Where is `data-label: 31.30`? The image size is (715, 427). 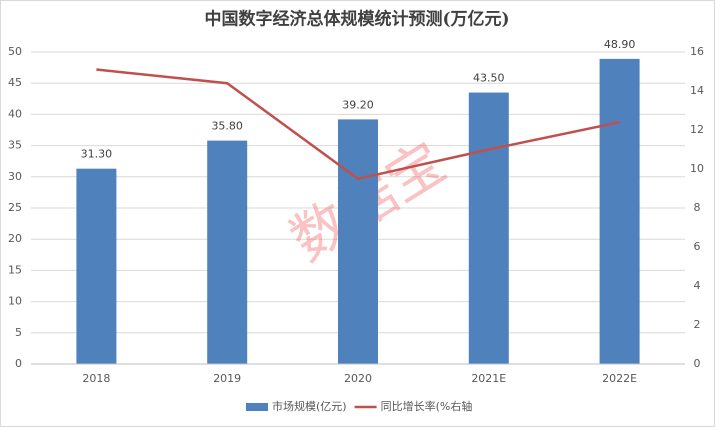
data-label: 31.30 is located at coordinates (97, 154).